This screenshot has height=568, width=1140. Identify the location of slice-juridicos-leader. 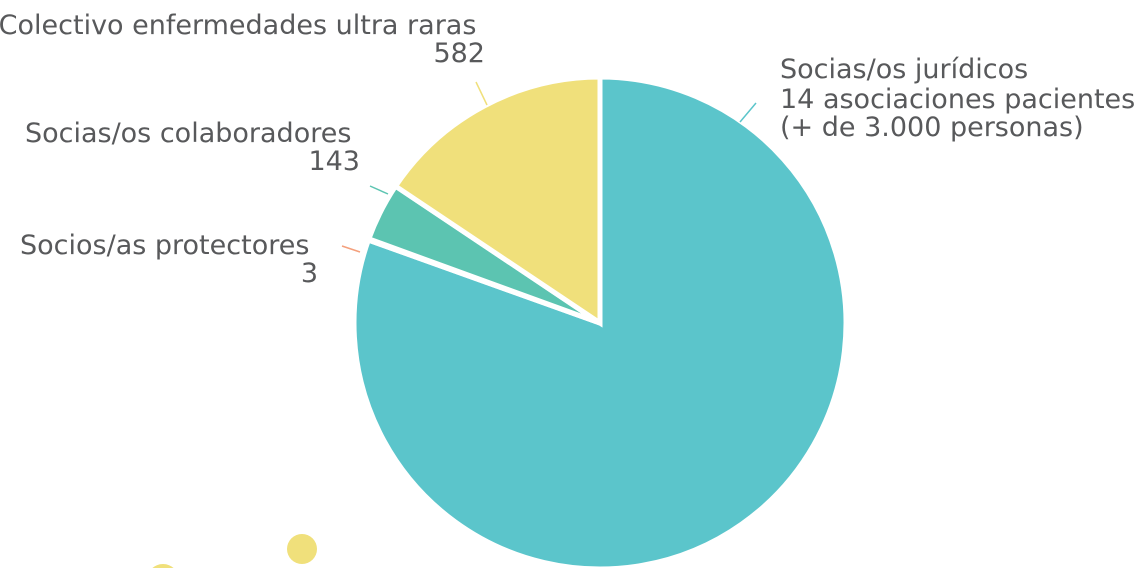
(748, 112).